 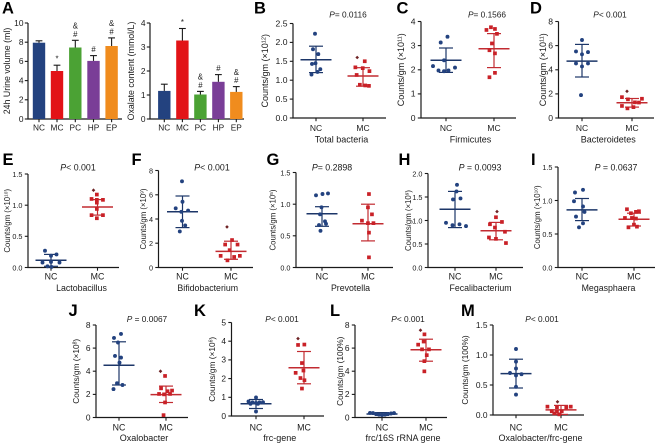 What do you see at coordinates (282, 23) in the screenshot?
I see `svg-text: 2.5` at bounding box center [282, 23].